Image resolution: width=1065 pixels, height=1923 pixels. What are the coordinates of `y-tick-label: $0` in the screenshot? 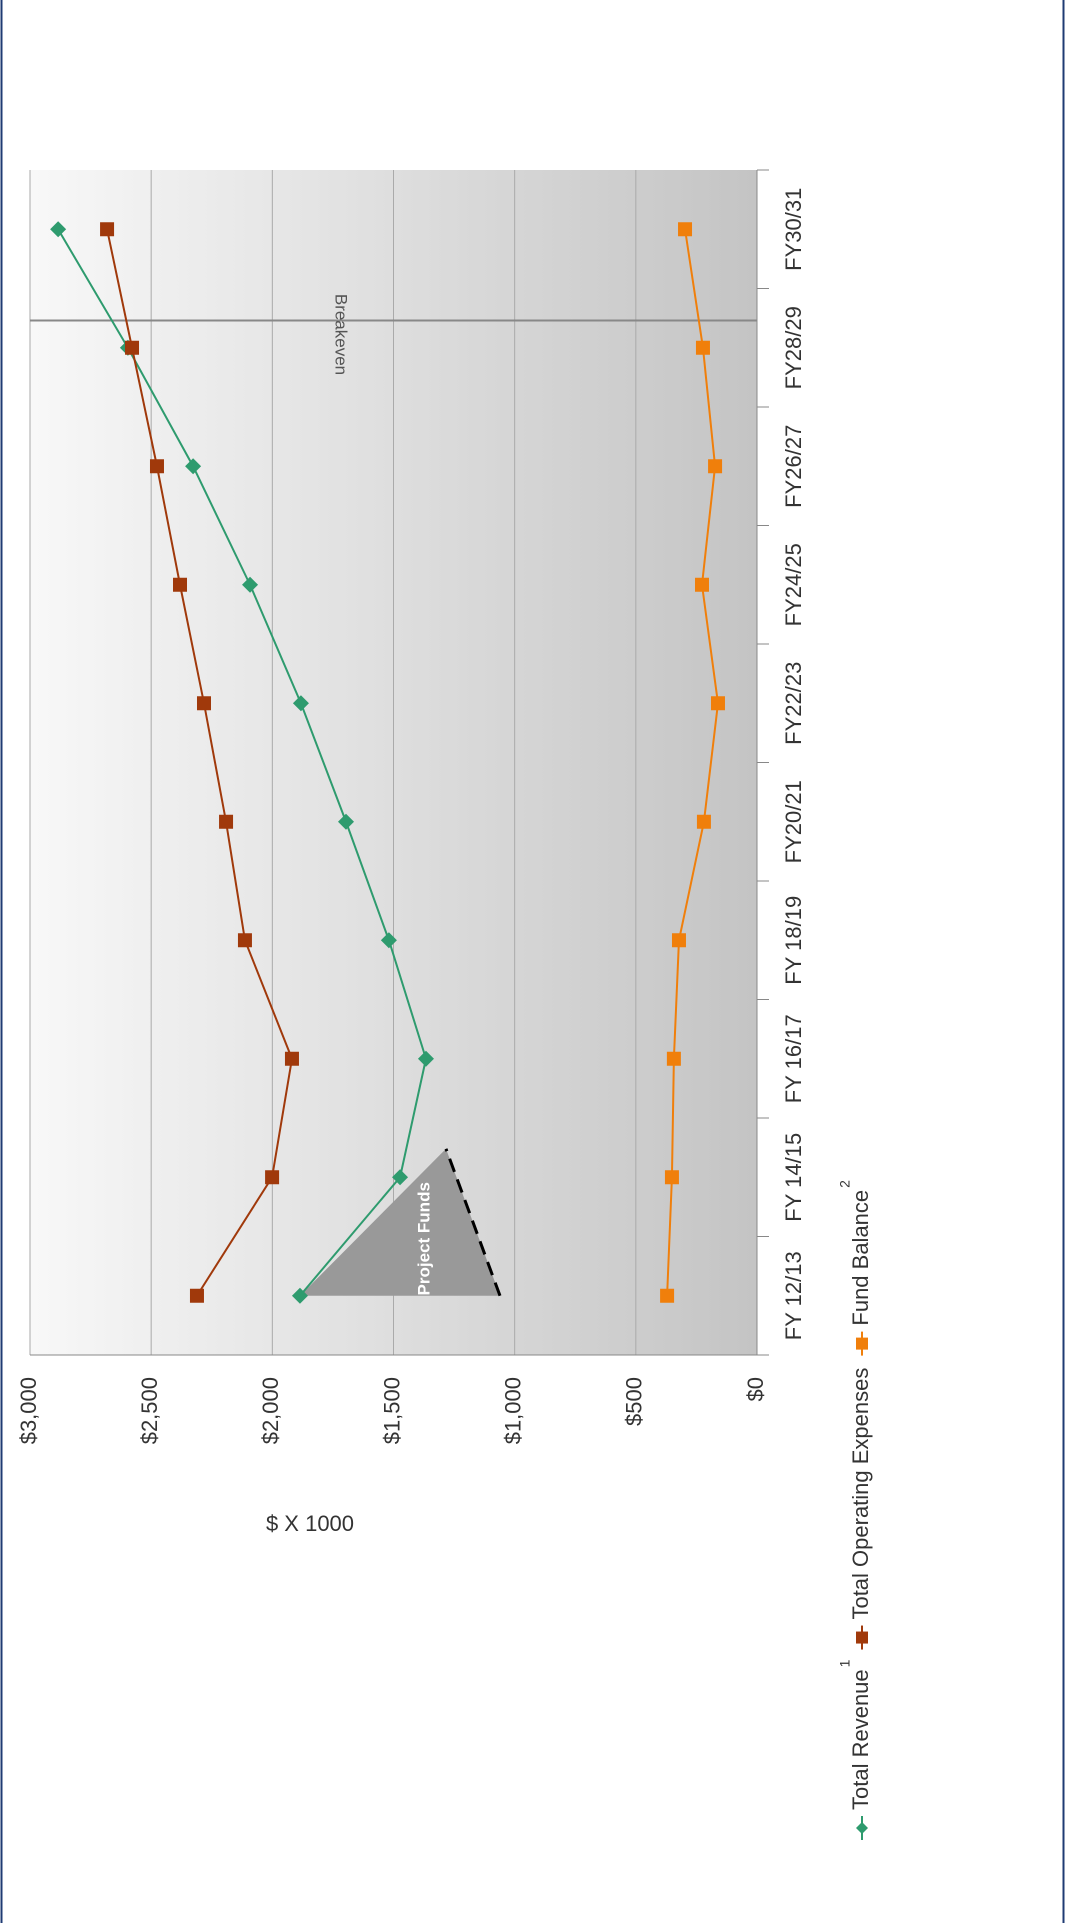 It's located at (755, 1389).